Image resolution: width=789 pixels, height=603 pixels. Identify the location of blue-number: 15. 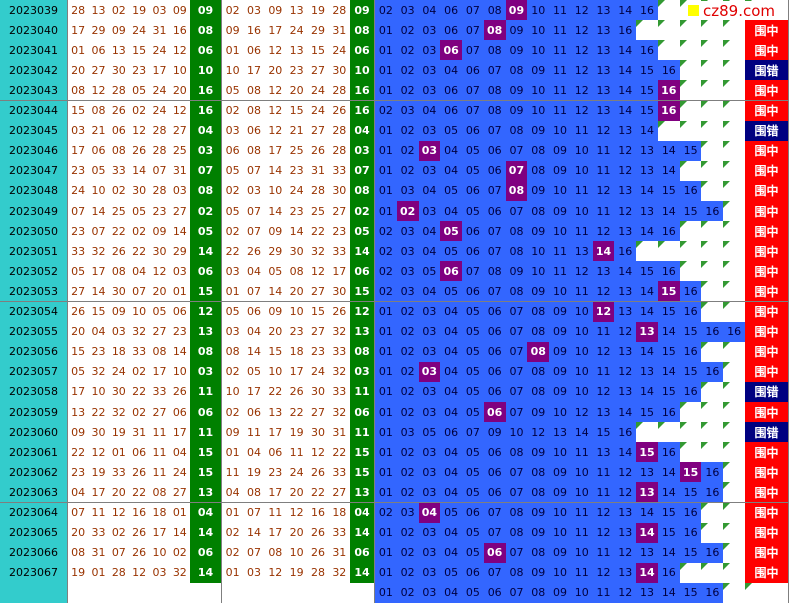
(206, 453).